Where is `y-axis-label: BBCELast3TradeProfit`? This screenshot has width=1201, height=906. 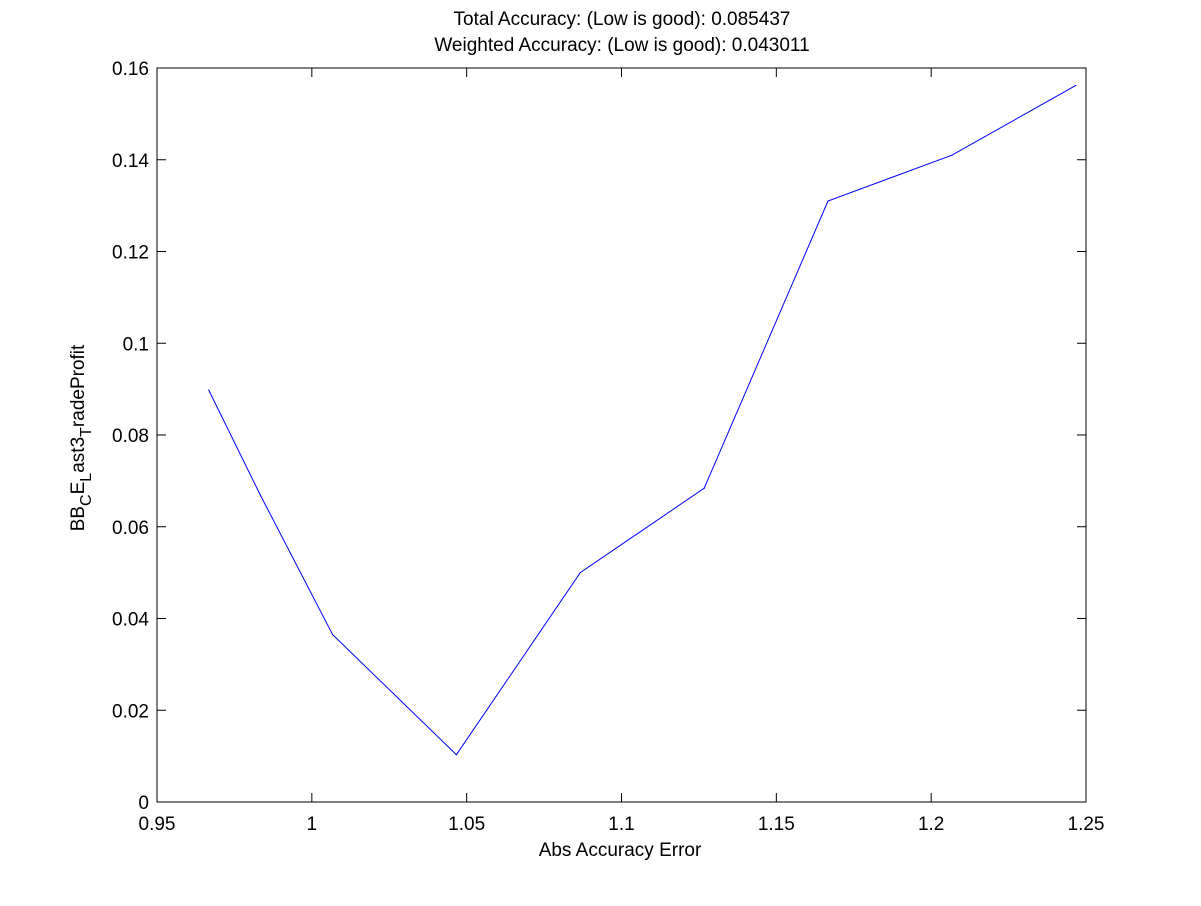 y-axis-label: BBCELast3TradeProfit is located at coordinates (81, 437).